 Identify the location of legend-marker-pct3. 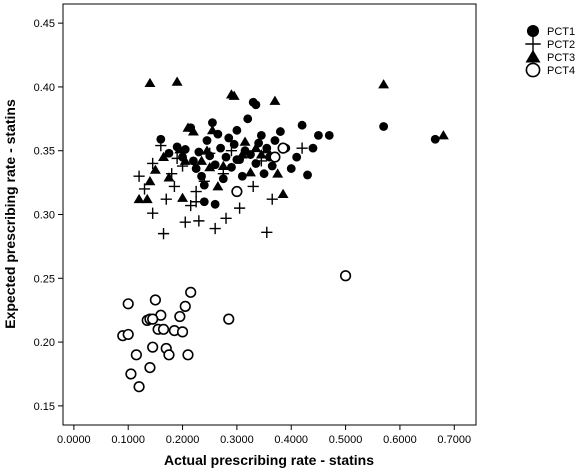
(533, 56).